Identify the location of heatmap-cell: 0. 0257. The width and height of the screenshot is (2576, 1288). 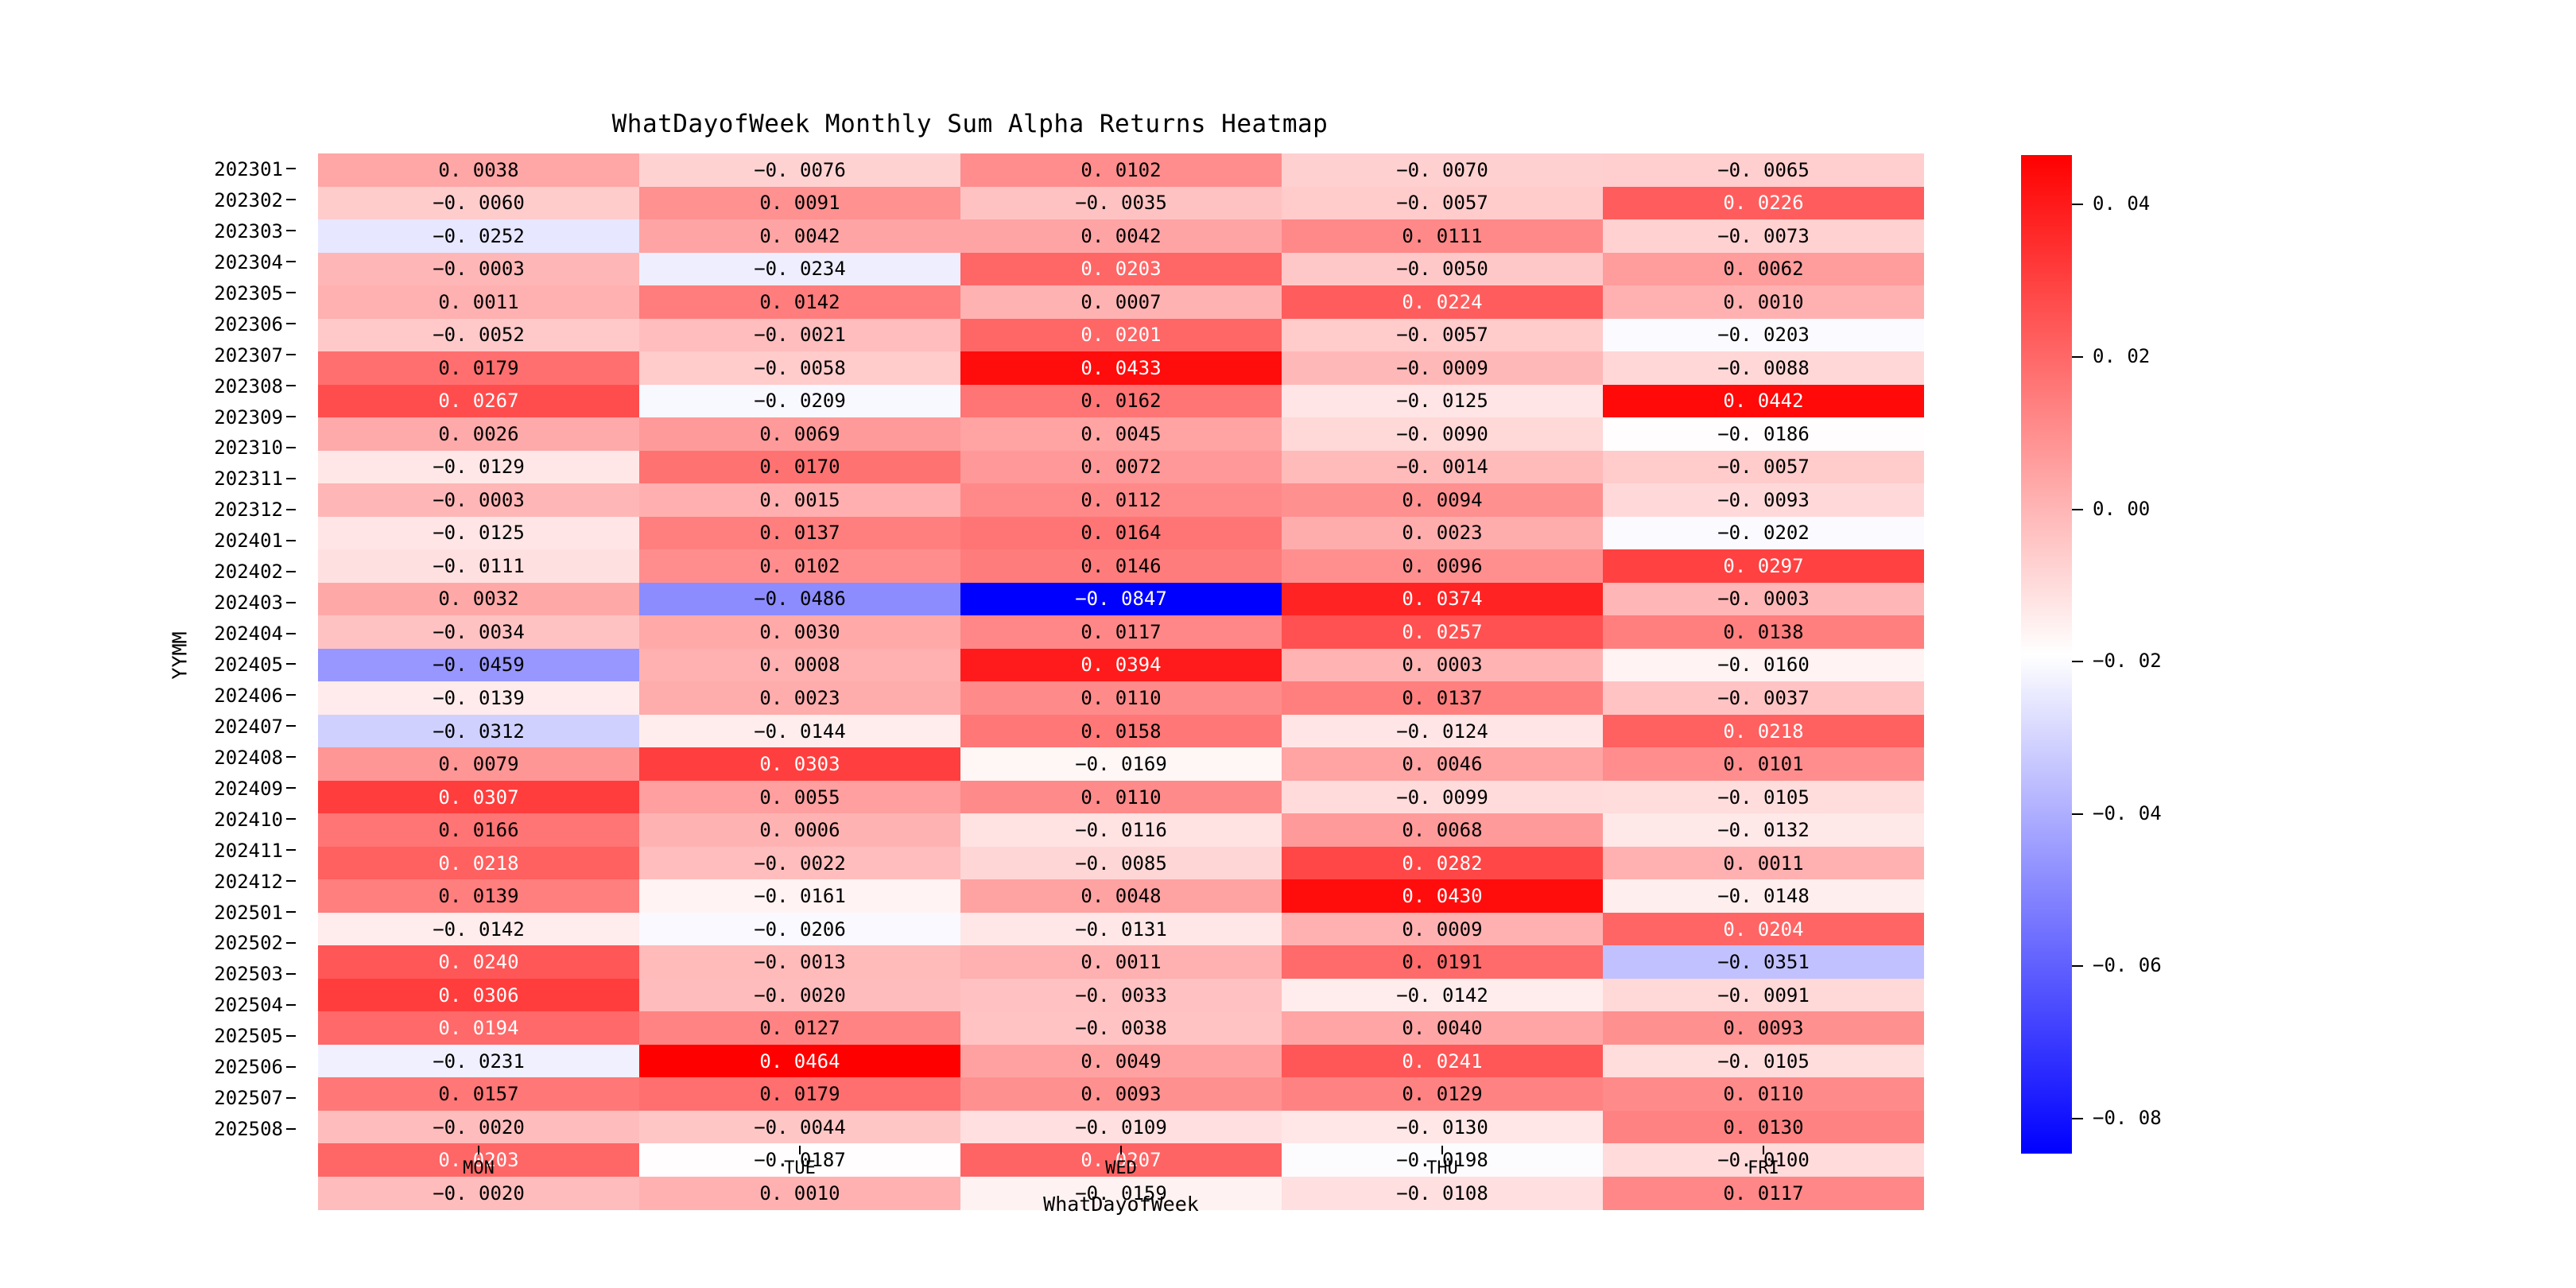
(1443, 632).